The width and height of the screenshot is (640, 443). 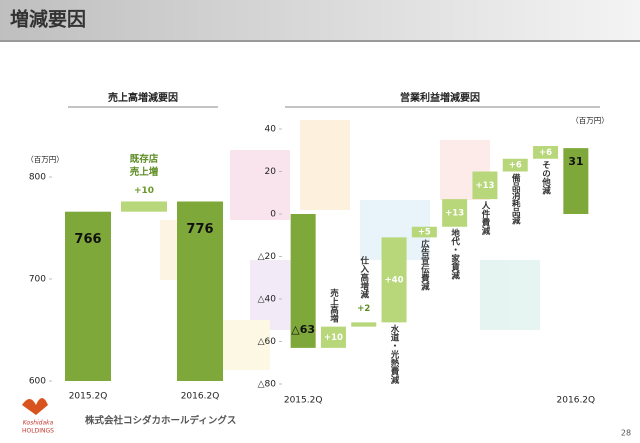 What do you see at coordinates (48, 19) in the screenshot?
I see `page-title: 増減要因` at bounding box center [48, 19].